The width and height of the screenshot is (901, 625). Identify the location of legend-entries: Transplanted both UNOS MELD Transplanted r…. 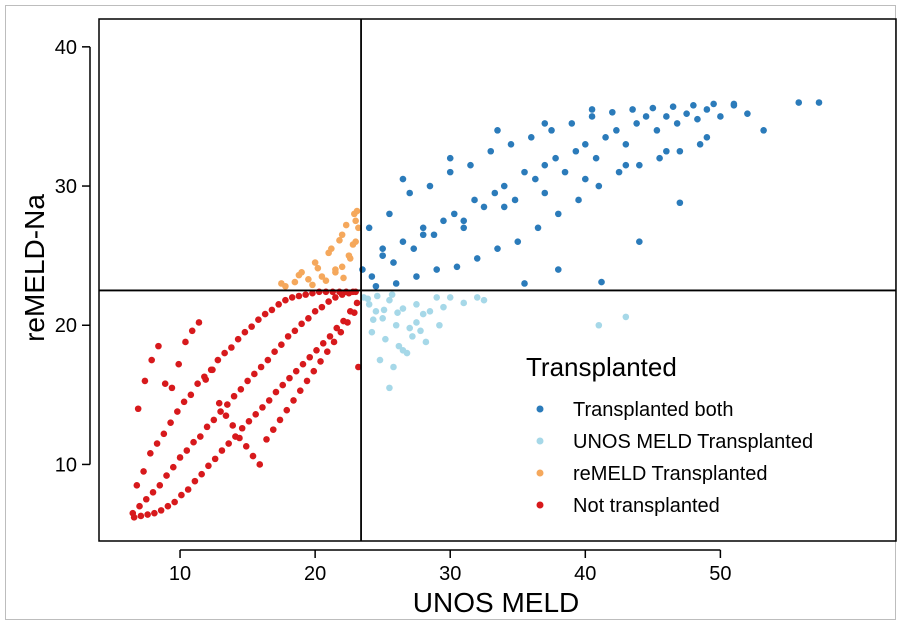
(674, 458).